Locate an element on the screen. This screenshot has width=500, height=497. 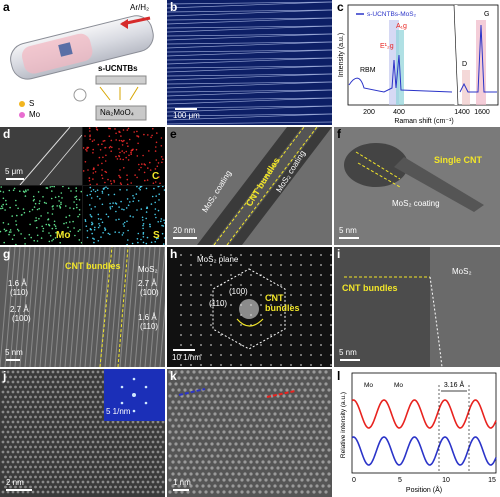
map-c is located at coordinates (124, 156).